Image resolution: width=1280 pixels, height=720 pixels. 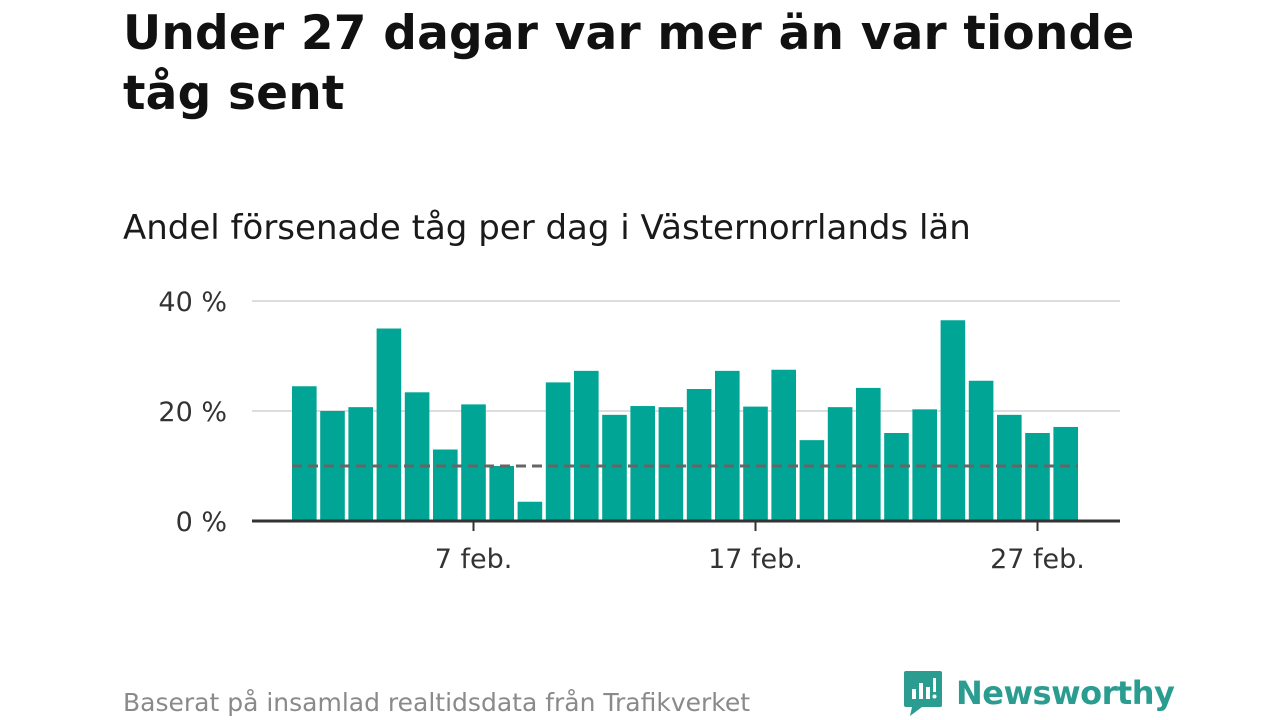 What do you see at coordinates (474, 559) in the screenshot?
I see `x-tick-label: 7 feb.` at bounding box center [474, 559].